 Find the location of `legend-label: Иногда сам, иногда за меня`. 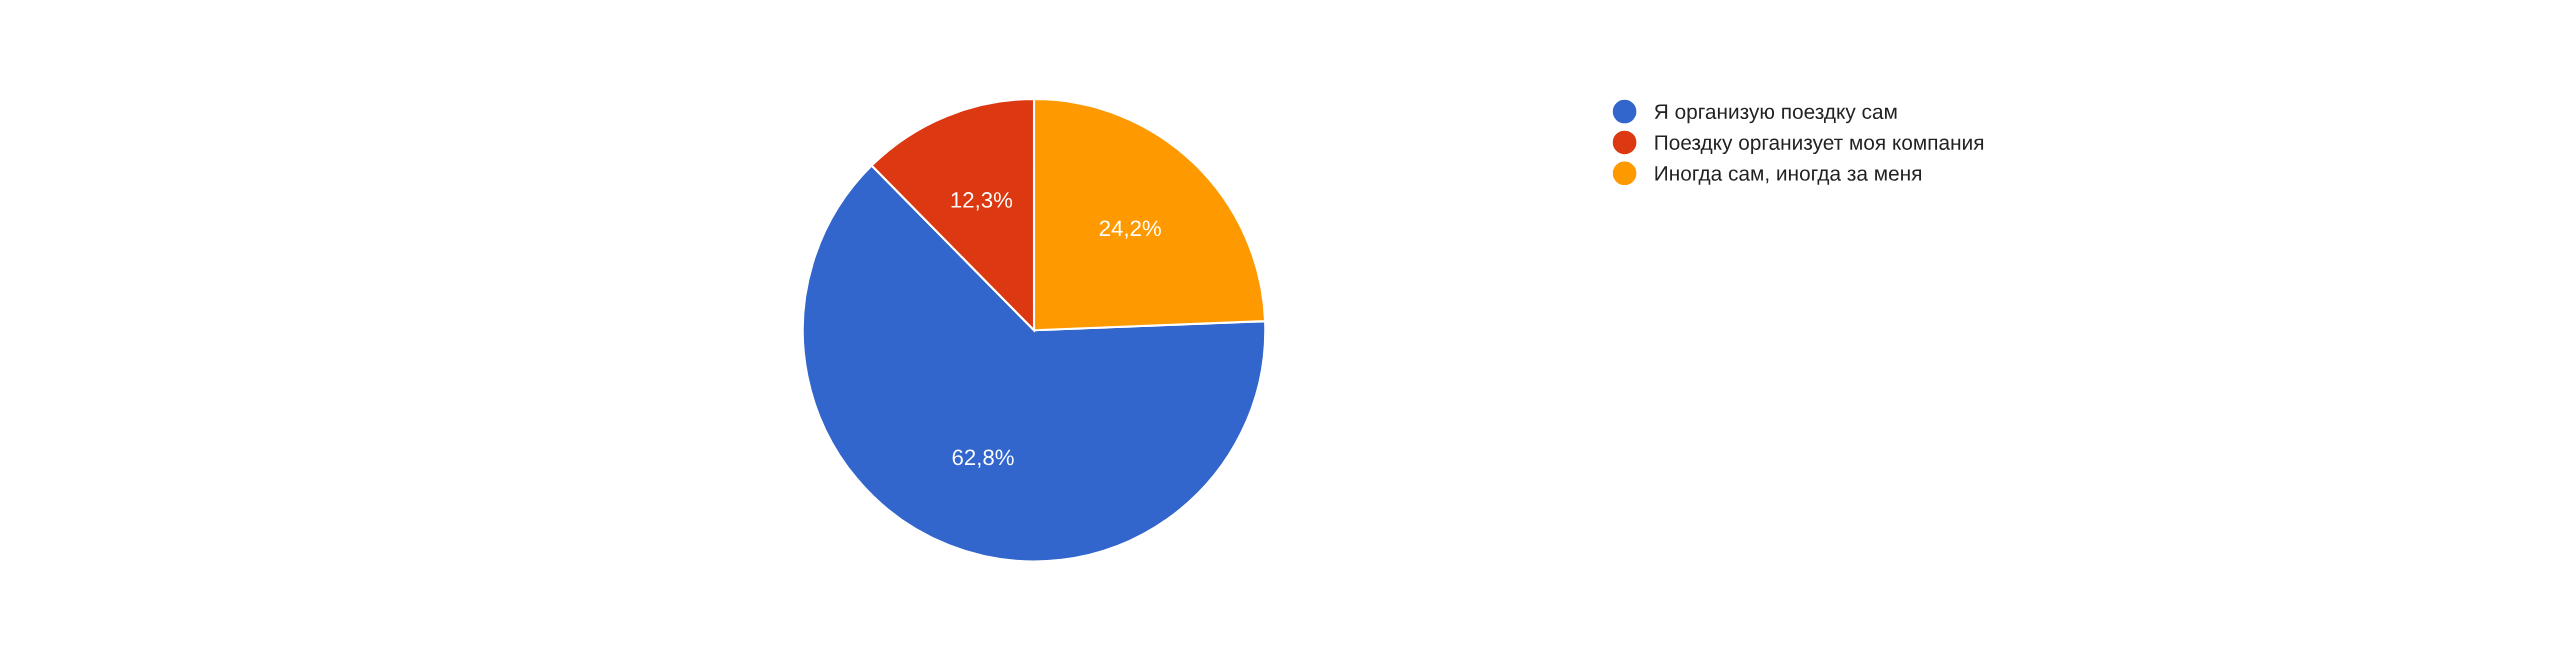

legend-label: Иногда сам, иногда за меня is located at coordinates (1788, 175).